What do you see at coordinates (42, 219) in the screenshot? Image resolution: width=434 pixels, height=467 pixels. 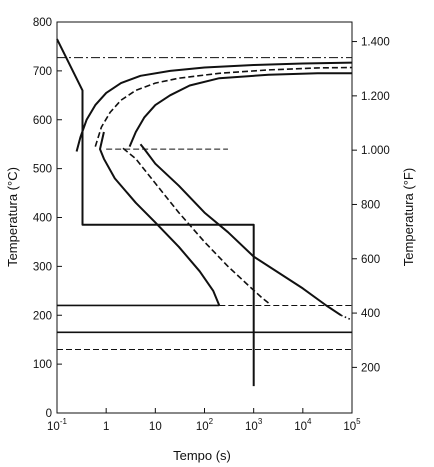 I see `y-tick-label: 400` at bounding box center [42, 219].